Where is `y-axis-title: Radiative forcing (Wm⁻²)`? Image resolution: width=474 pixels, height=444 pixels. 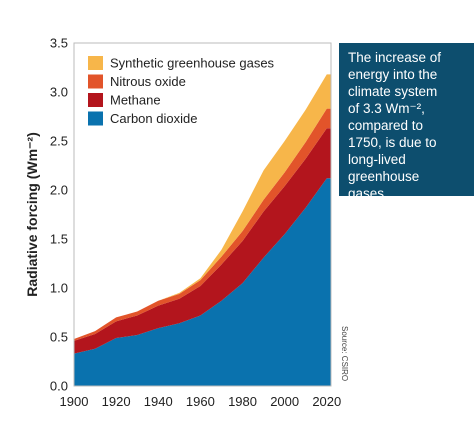
y-axis-title: Radiative forcing (Wm⁻²) is located at coordinates (32, 214).